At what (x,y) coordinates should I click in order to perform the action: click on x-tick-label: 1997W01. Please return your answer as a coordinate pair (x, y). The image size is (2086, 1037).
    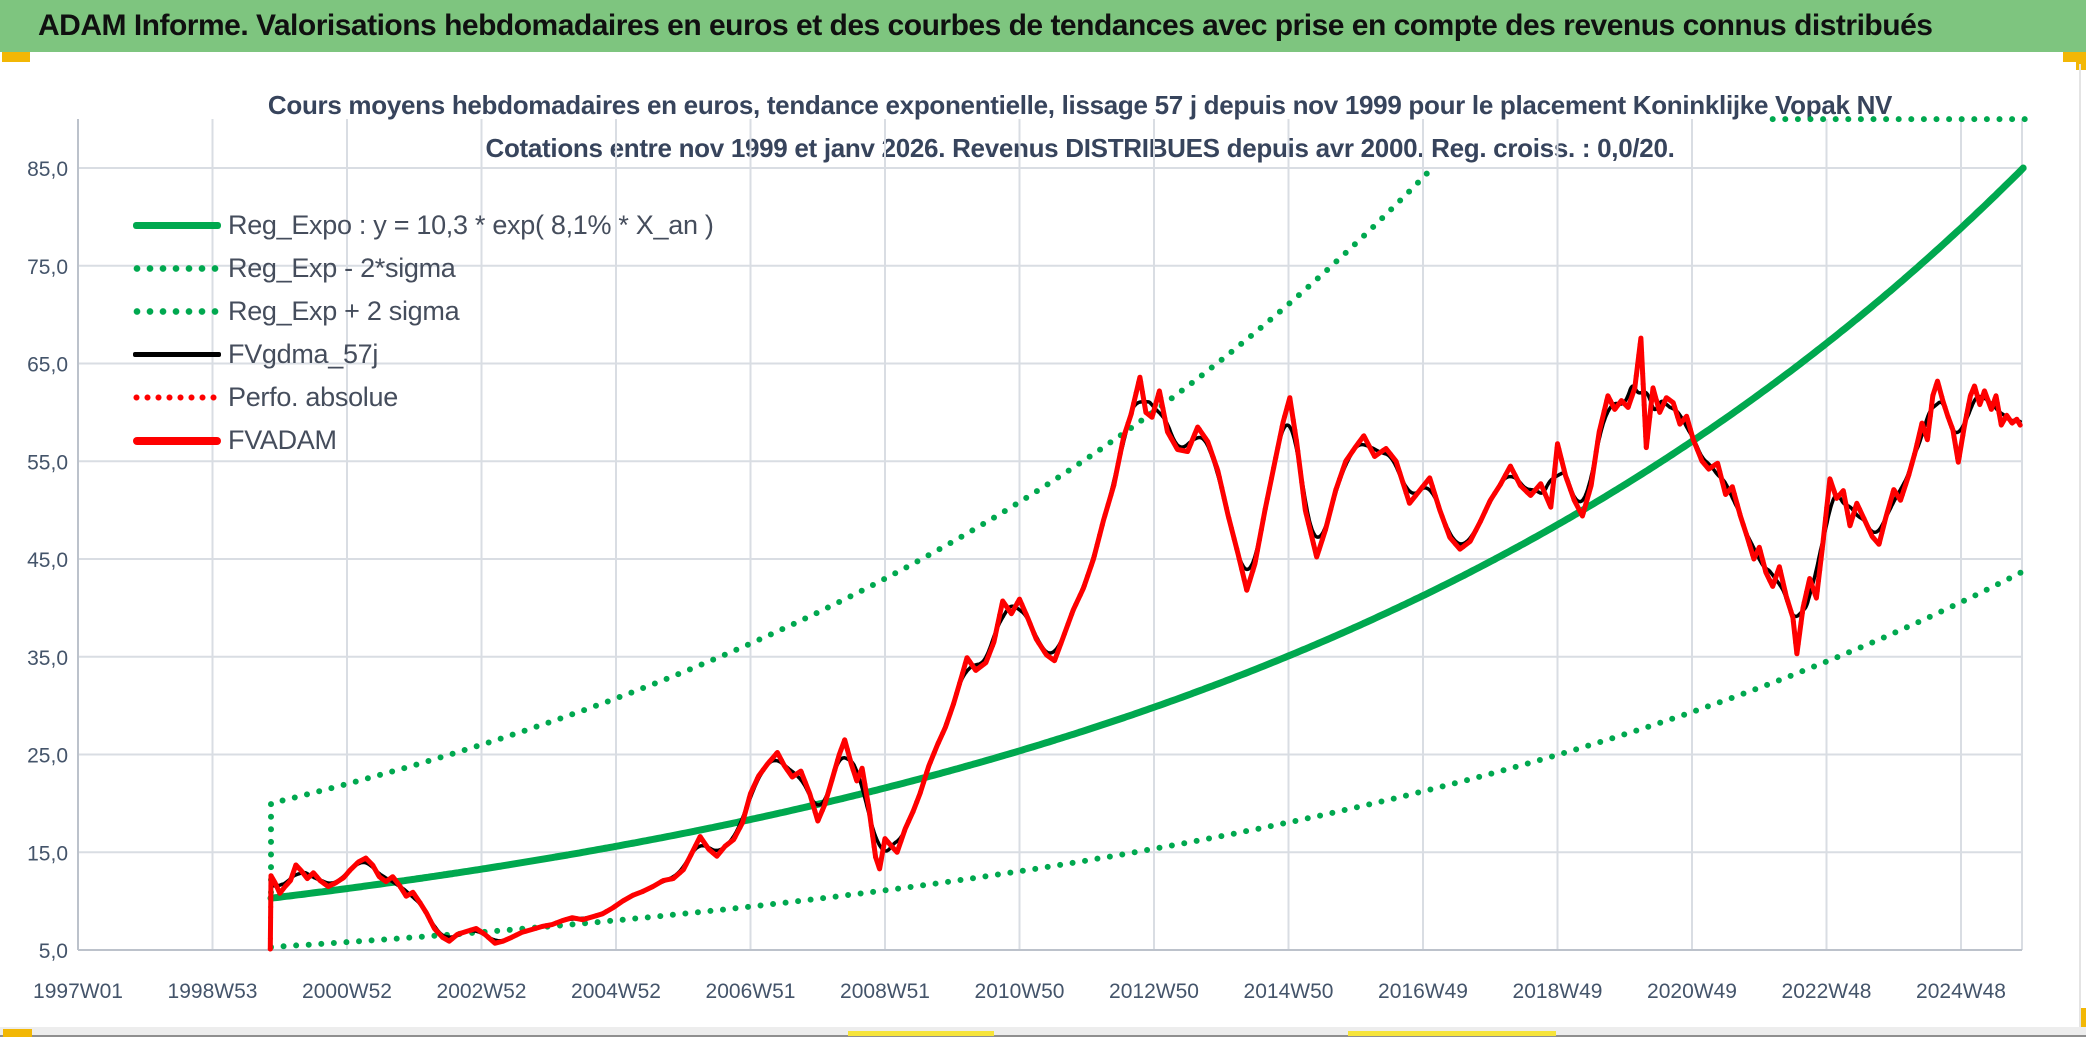
    Looking at the image, I should click on (78, 991).